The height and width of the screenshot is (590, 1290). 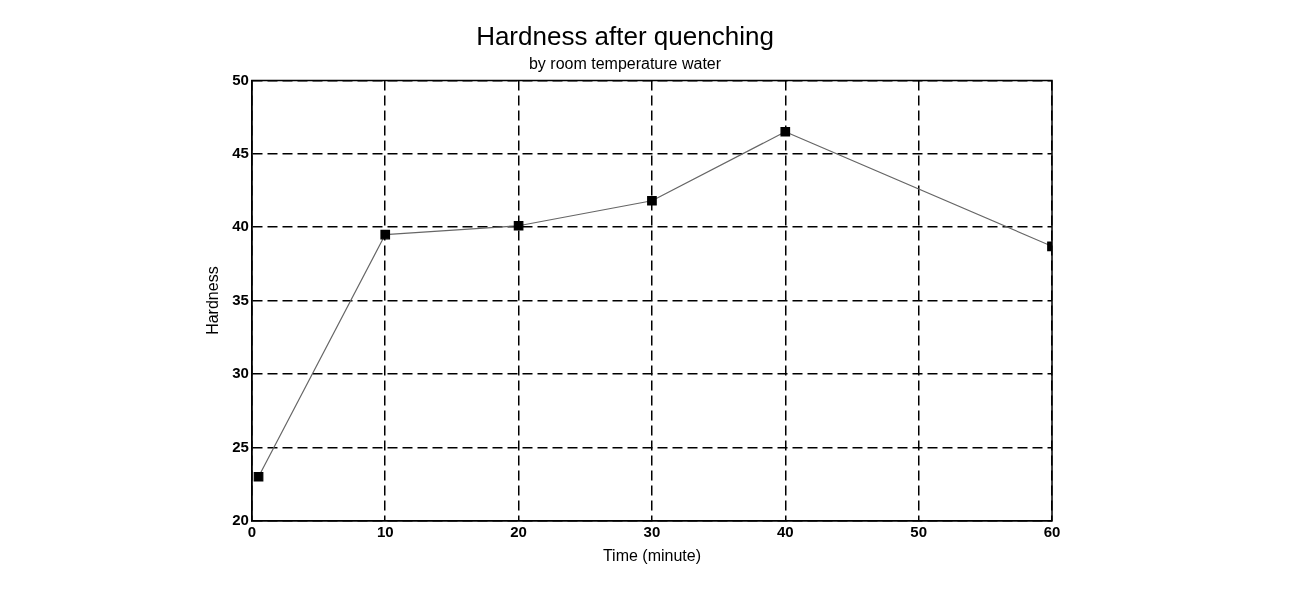 I want to click on x-axis-title: Time (minute), so click(x=651, y=555).